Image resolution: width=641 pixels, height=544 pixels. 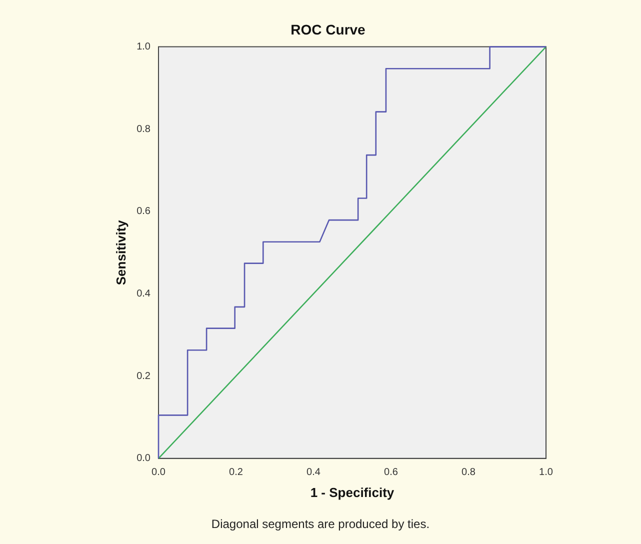 What do you see at coordinates (143, 129) in the screenshot?
I see `y-tick-label: 0.8` at bounding box center [143, 129].